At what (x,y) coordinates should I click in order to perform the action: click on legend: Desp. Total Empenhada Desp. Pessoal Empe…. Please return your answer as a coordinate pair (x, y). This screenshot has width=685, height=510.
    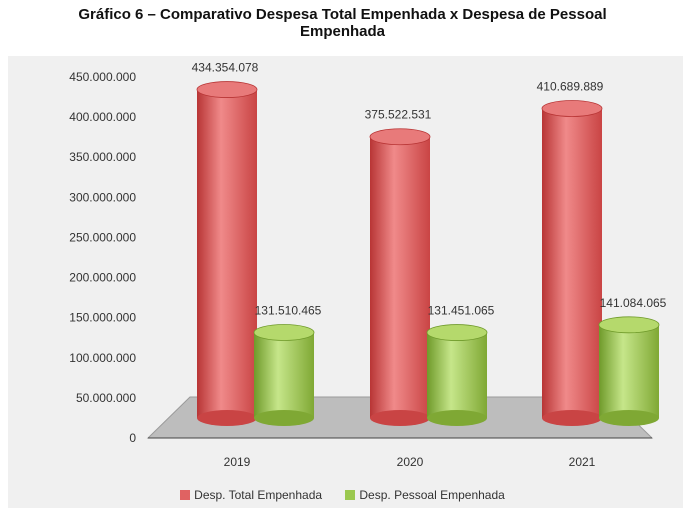
    Looking at the image, I should click on (342, 495).